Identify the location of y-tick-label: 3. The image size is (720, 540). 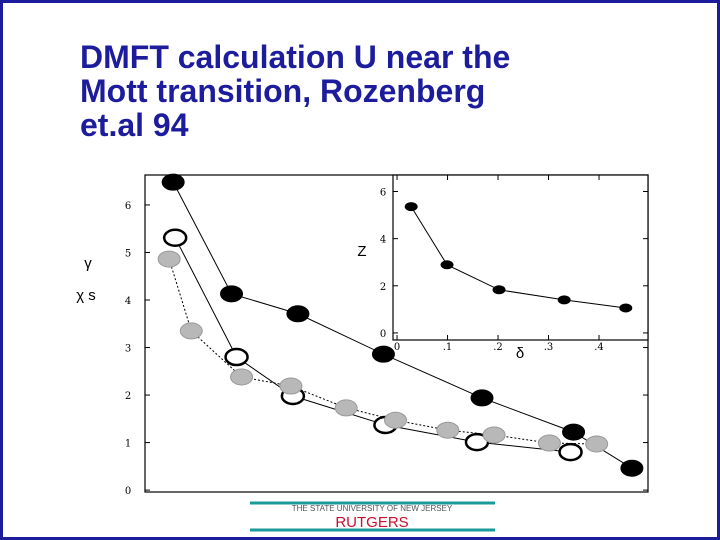
(128, 349).